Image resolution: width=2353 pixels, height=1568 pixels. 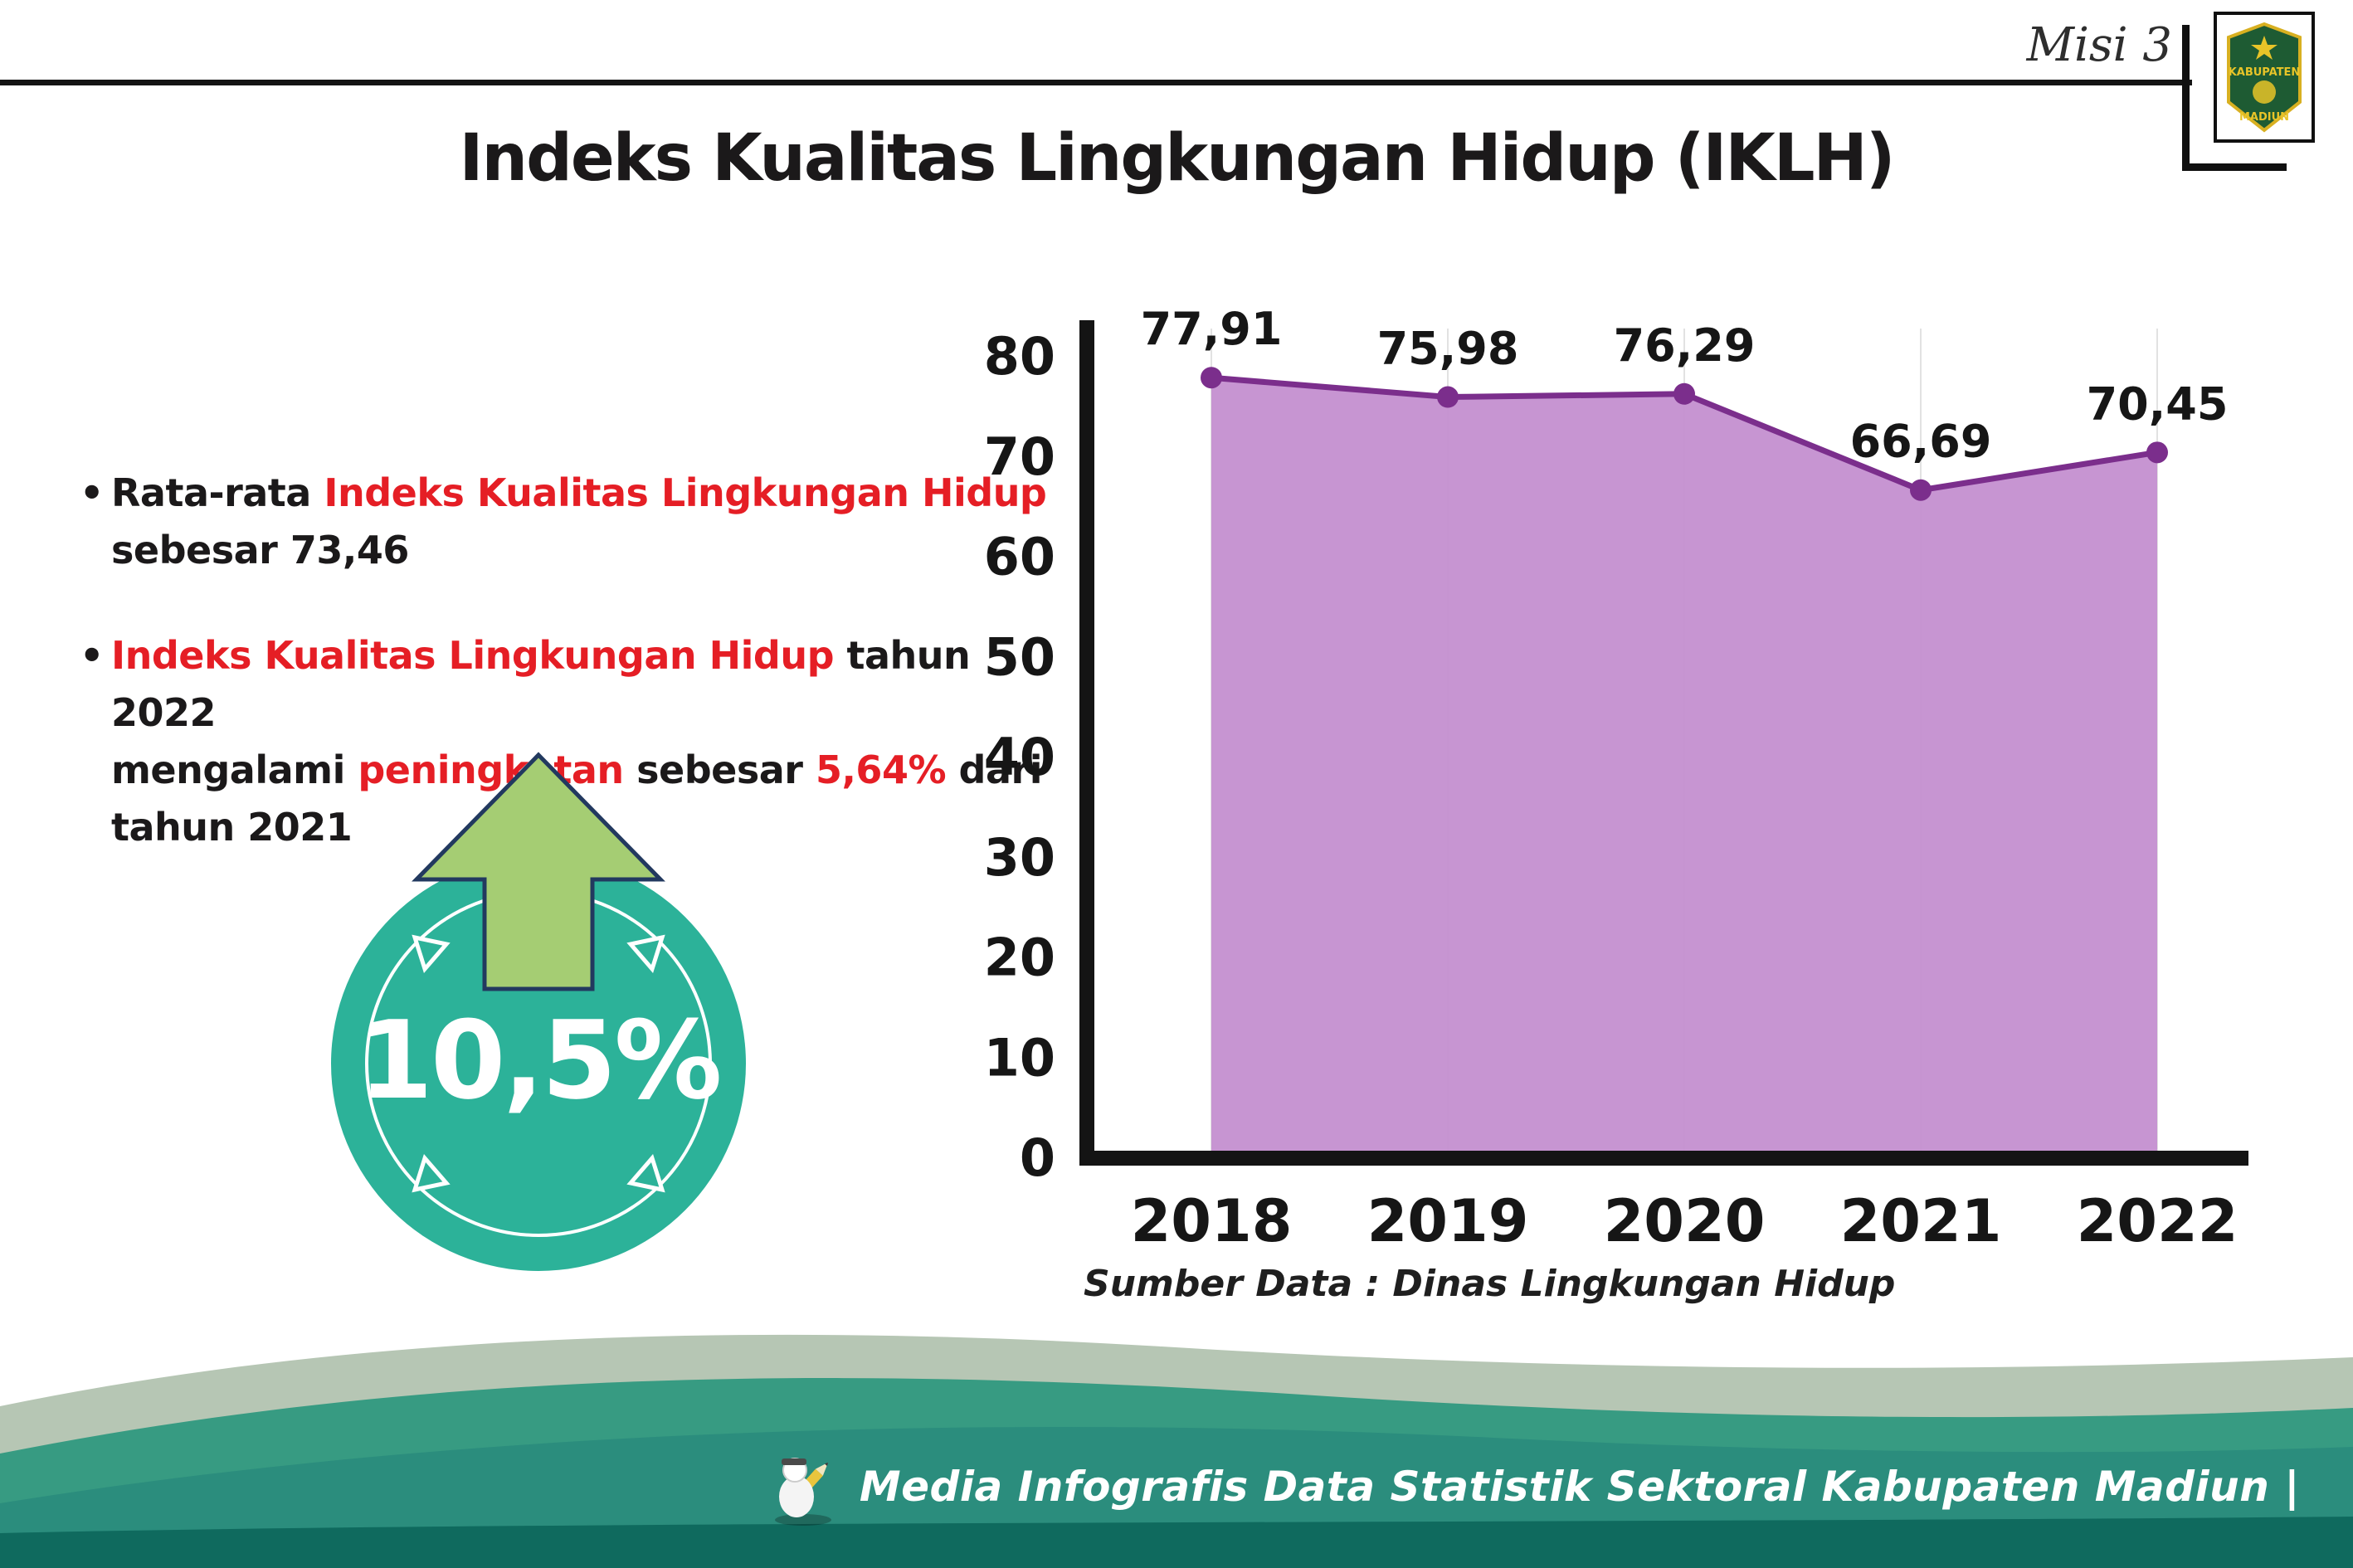 I want to click on source-note: Sumber Data : Dinas Lingkungan Hidup, so click(x=1490, y=1284).